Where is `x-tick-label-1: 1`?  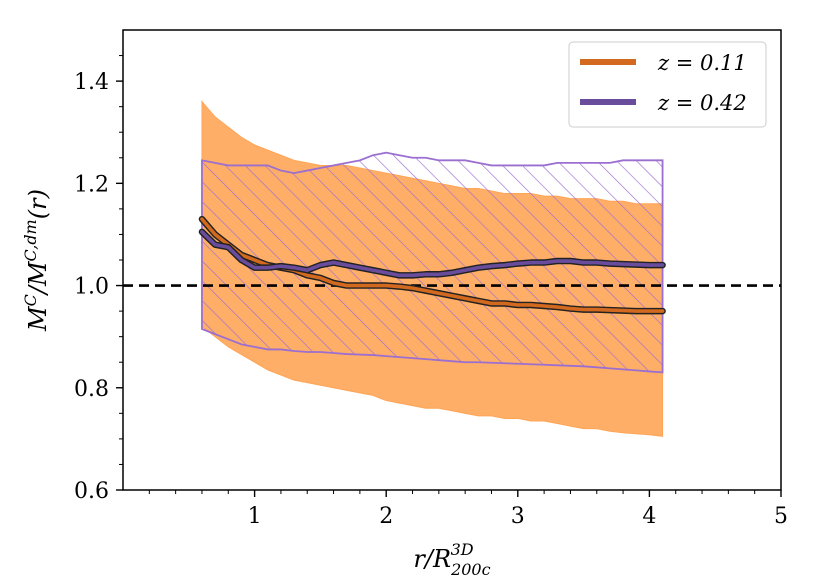 x-tick-label-1: 1 is located at coordinates (255, 516).